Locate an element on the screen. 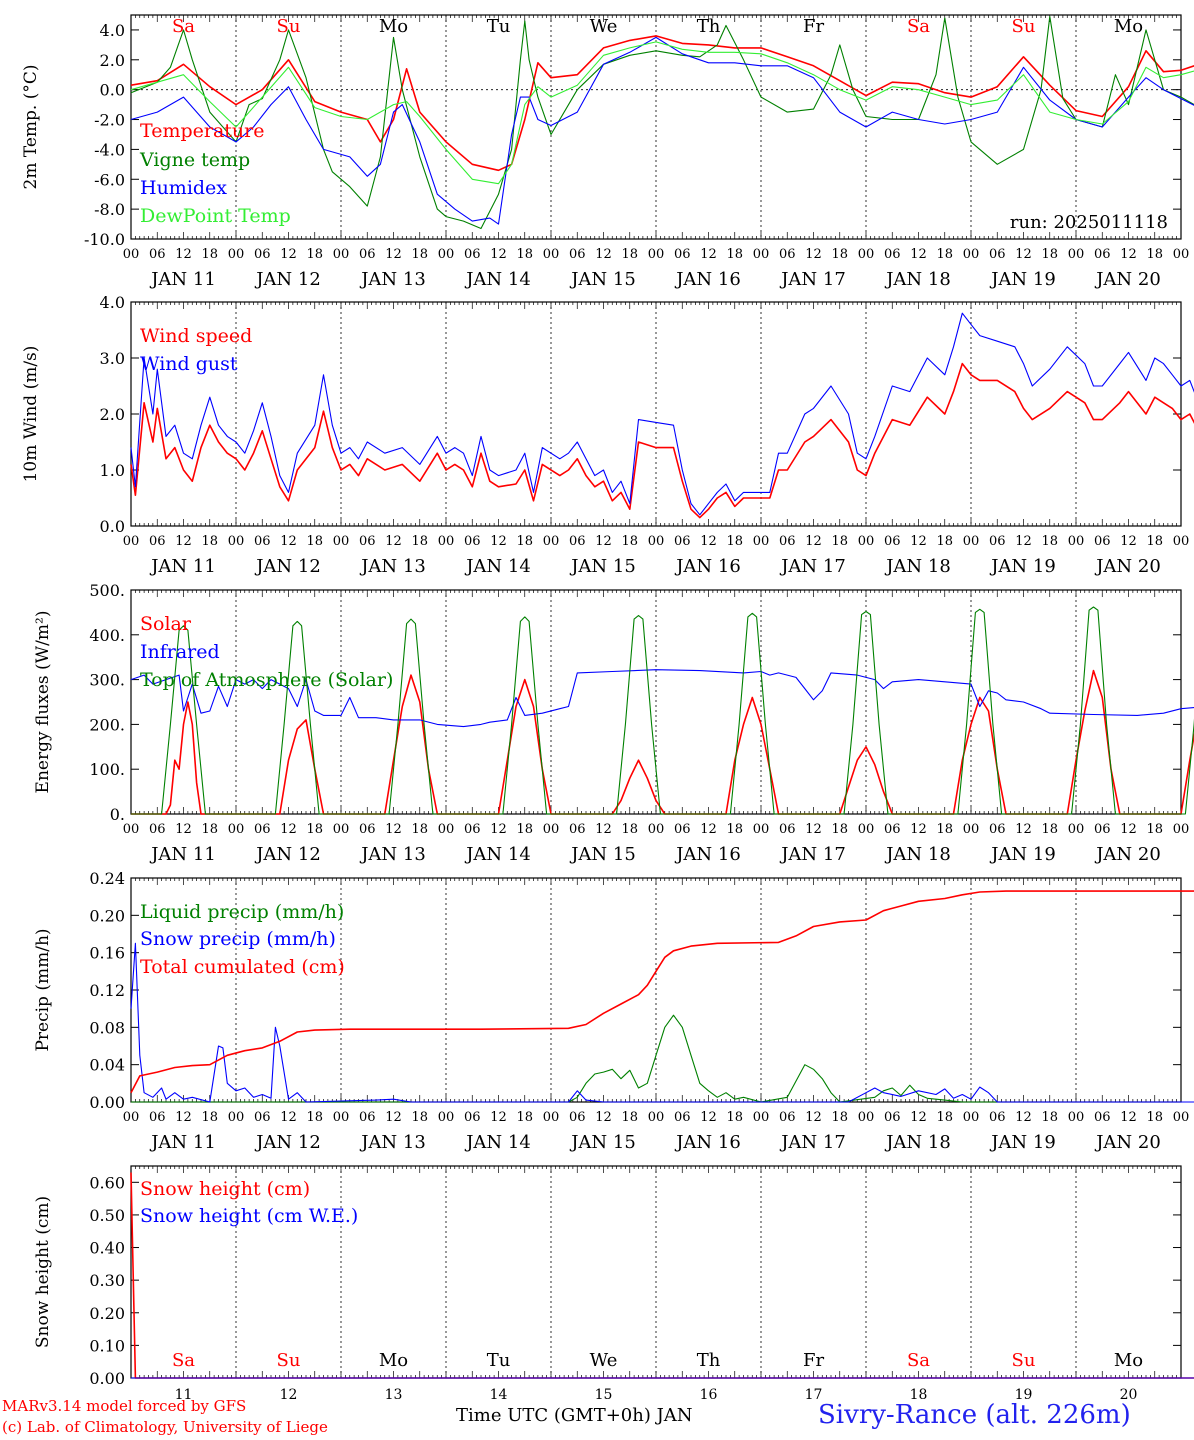  y-tick-label: 0.60 is located at coordinates (107, 1182).